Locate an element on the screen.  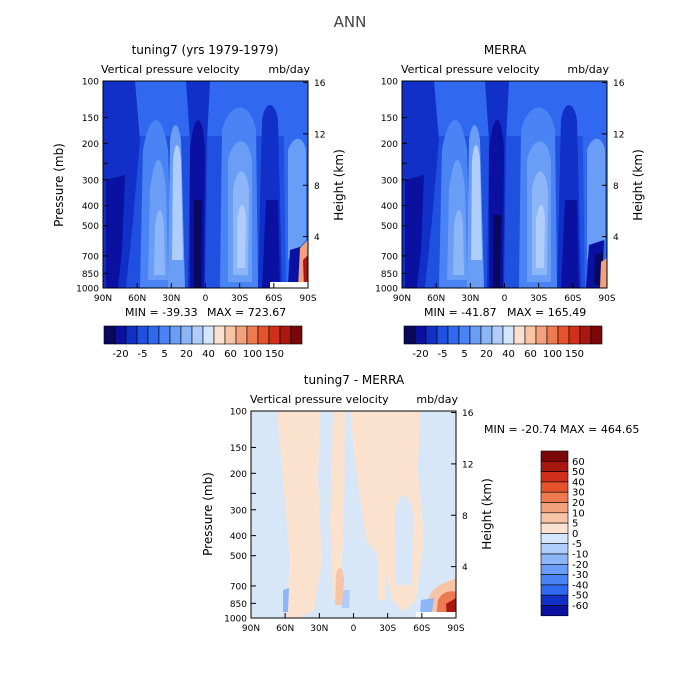
panel-model-field is located at coordinates (205, 184).